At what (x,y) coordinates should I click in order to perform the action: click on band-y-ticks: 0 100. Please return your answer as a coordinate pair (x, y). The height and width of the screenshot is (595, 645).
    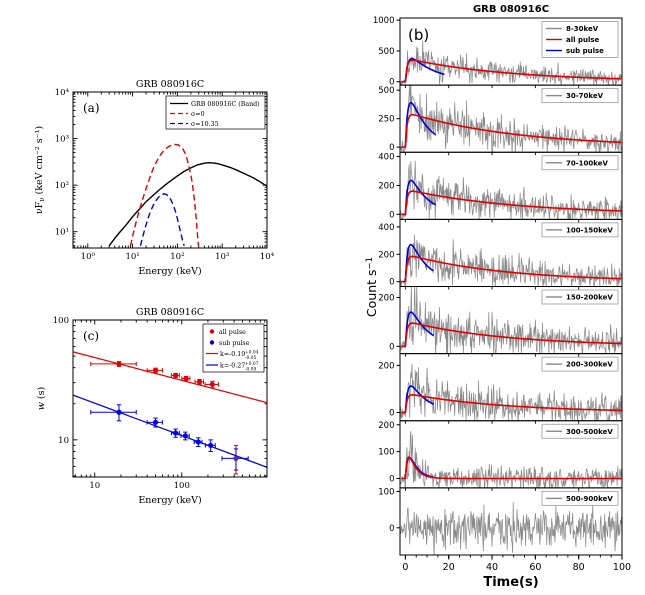
    Looking at the image, I should click on (389, 511).